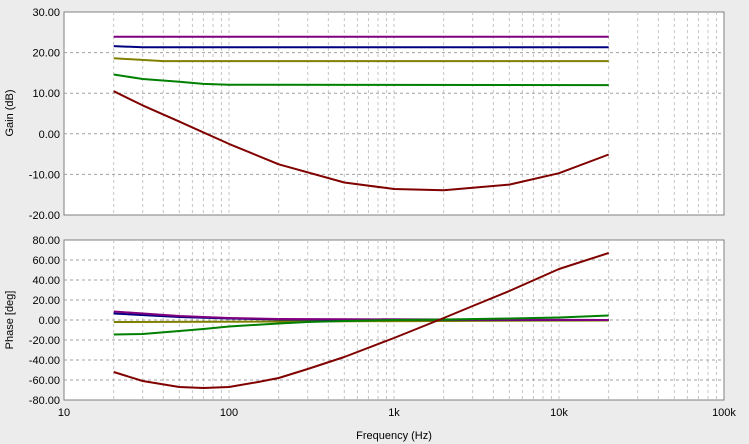 Image resolution: width=749 pixels, height=444 pixels. I want to click on gain-y-tick-label: 20.00, so click(46, 54).